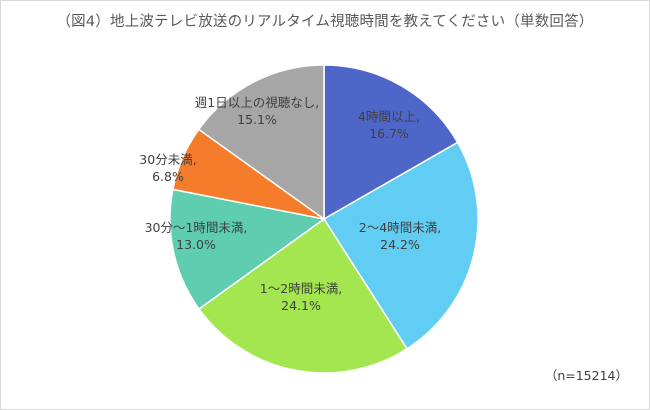 This screenshot has height=410, width=650. Describe the element at coordinates (257, 111) in the screenshot. I see `data-label-6: 週1日以上の視聴なし, 15.1%` at that location.